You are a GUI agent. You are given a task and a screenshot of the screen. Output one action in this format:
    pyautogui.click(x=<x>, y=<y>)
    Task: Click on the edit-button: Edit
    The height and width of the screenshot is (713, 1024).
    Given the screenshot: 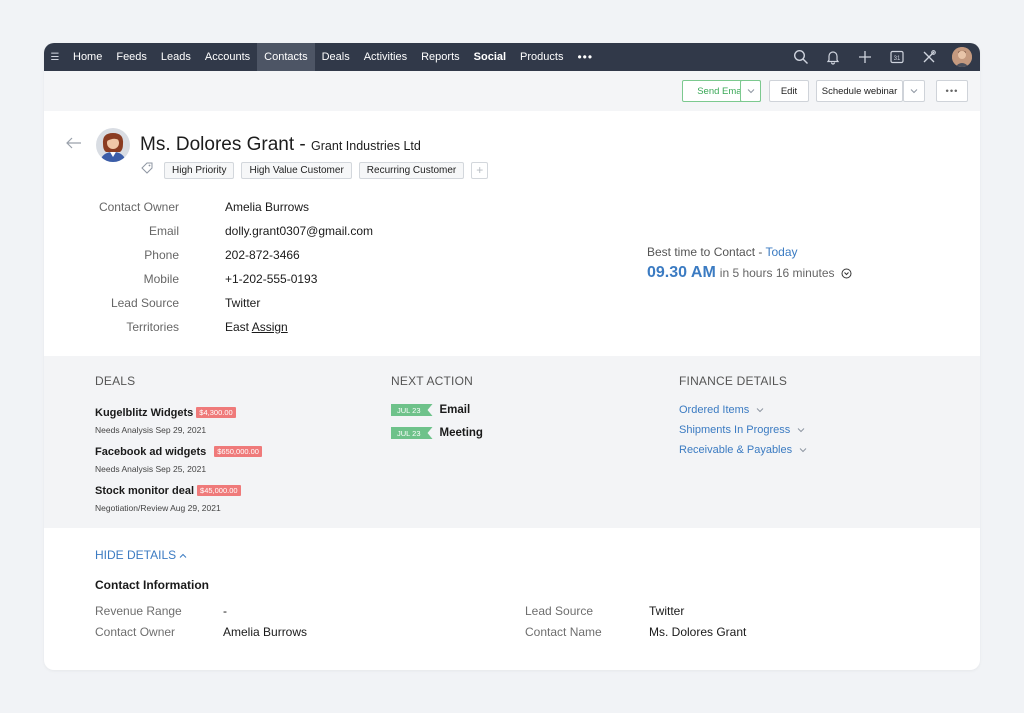 What is the action you would take?
    pyautogui.click(x=789, y=91)
    